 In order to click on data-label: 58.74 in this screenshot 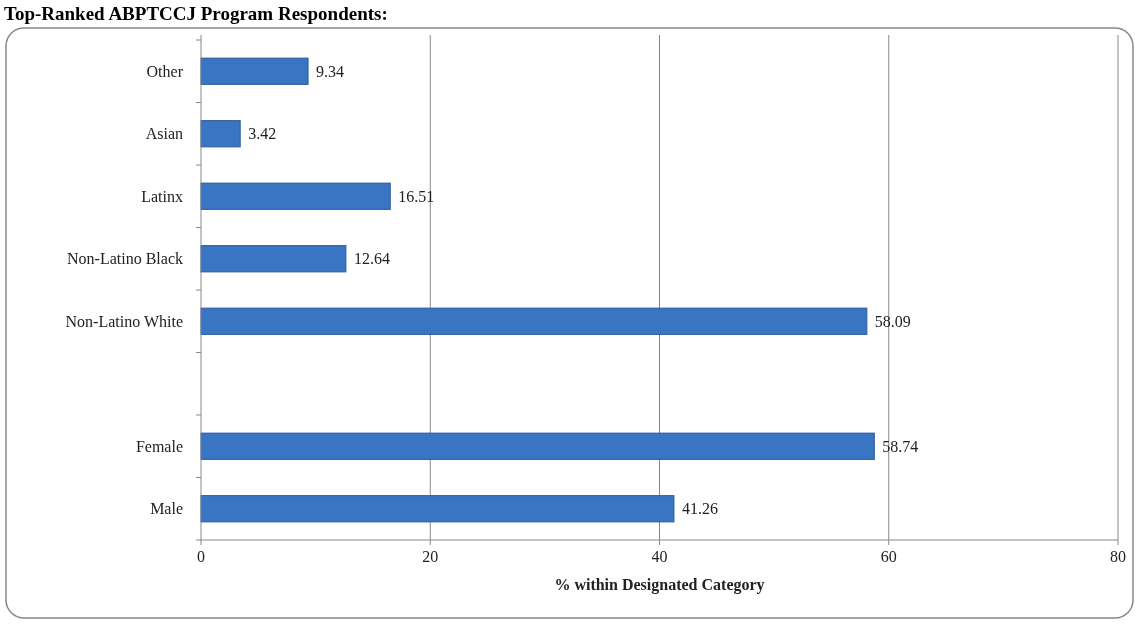, I will do `click(900, 446)`.